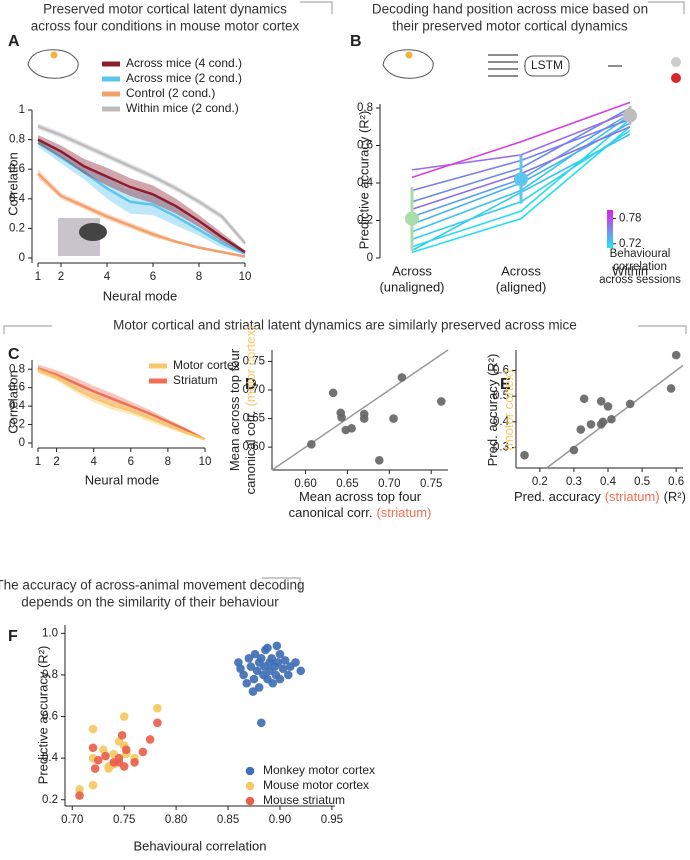  Describe the element at coordinates (254, 447) in the screenshot. I see `y-tick-label: 0.60` at that location.